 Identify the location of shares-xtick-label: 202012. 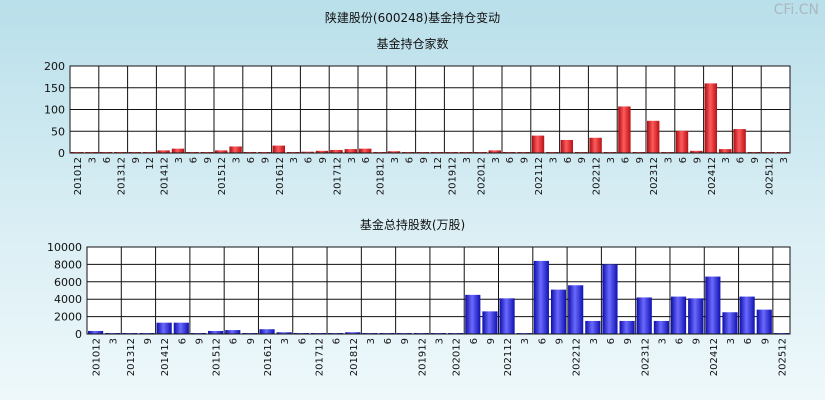
(457, 357).